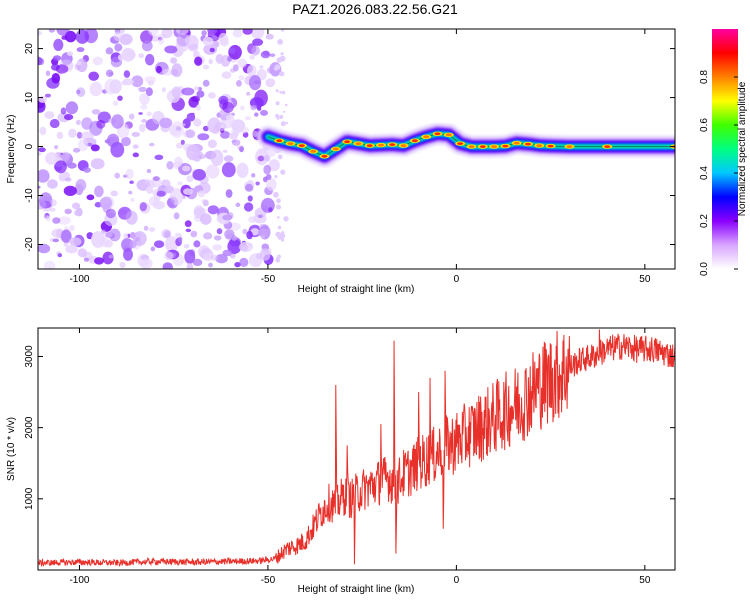  I want to click on colorbar-label: Normalized spectral amplitude, so click(742, 148).